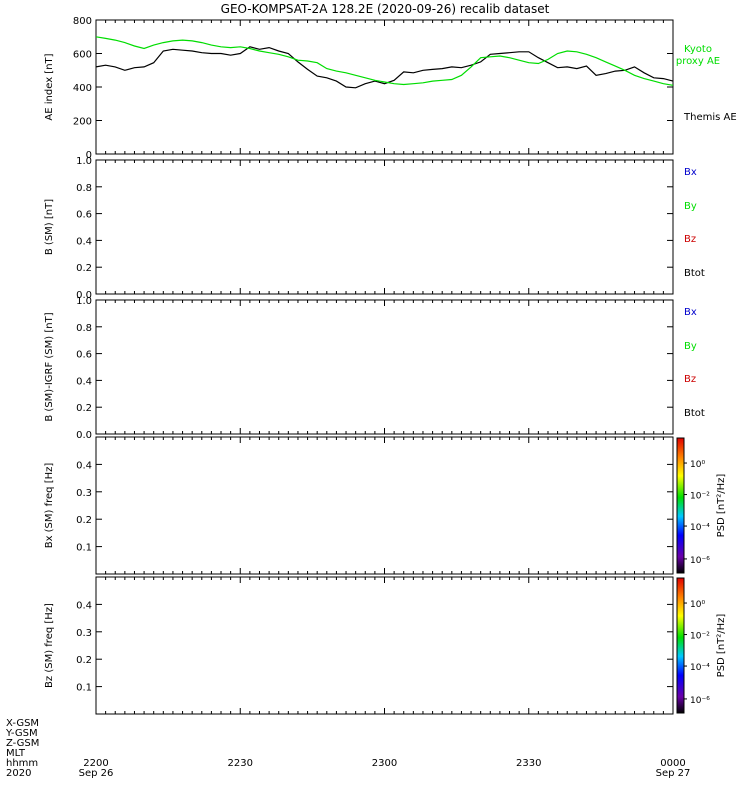 Image resolution: width=750 pixels, height=800 pixels. I want to click on x-tick-label: 2230, so click(240, 763).